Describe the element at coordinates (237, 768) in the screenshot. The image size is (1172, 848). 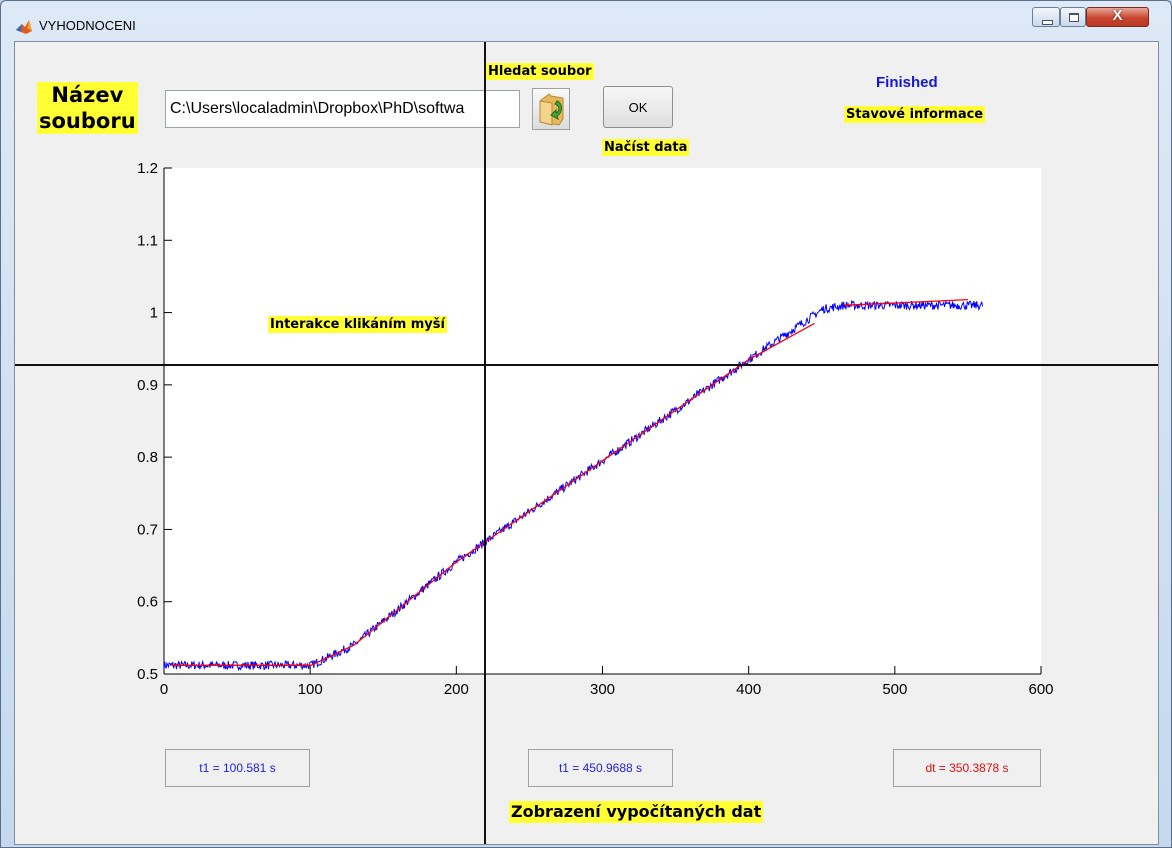
I see `result-t1-box: t1 = 100.581 s` at that location.